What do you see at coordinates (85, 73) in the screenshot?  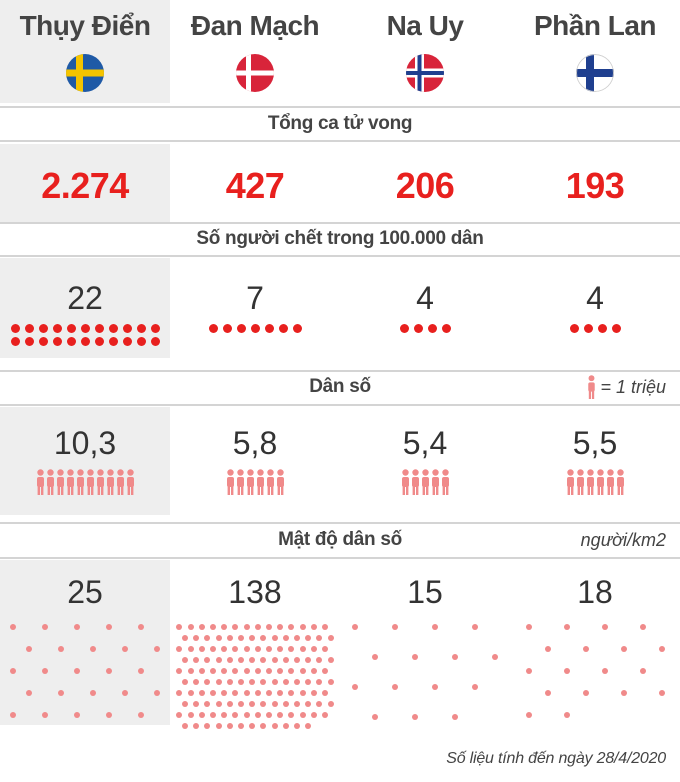 I see `sweden-flag-icon` at bounding box center [85, 73].